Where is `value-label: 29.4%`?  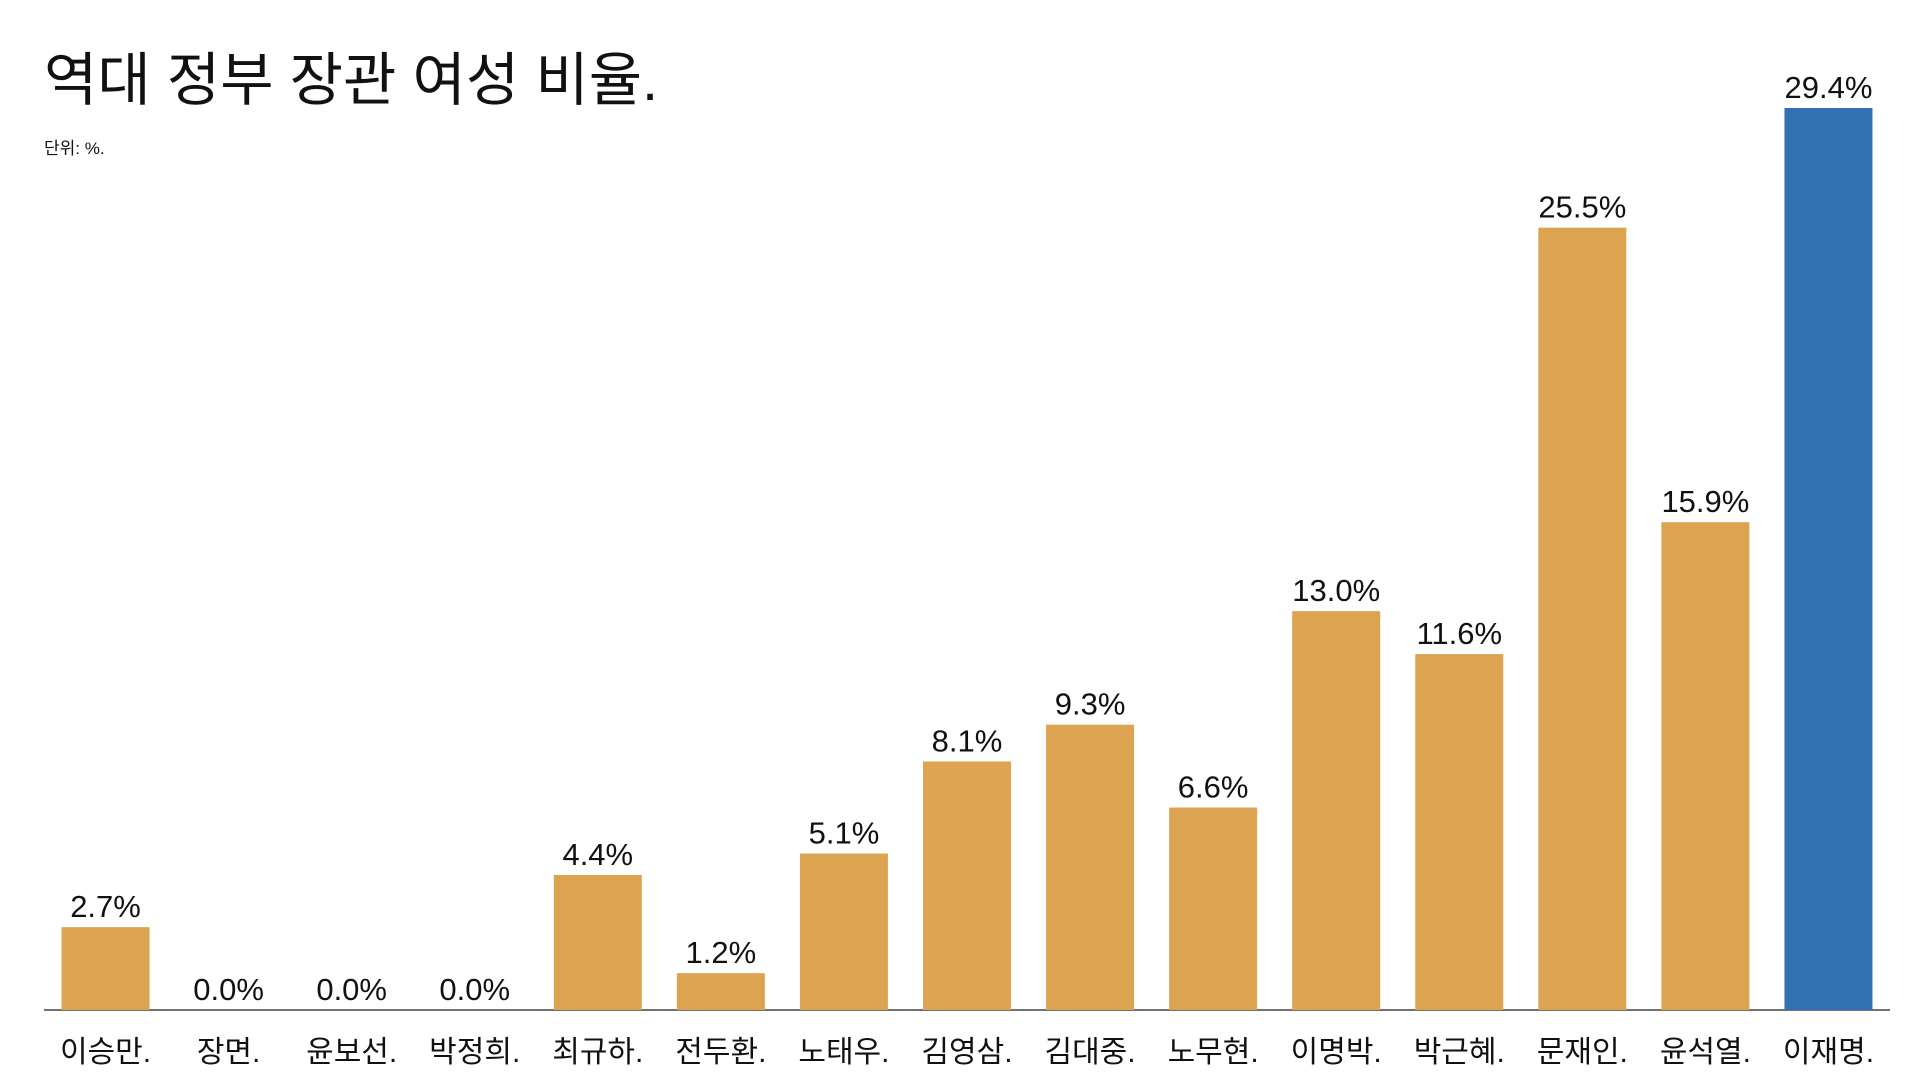
value-label: 29.4% is located at coordinates (1829, 87).